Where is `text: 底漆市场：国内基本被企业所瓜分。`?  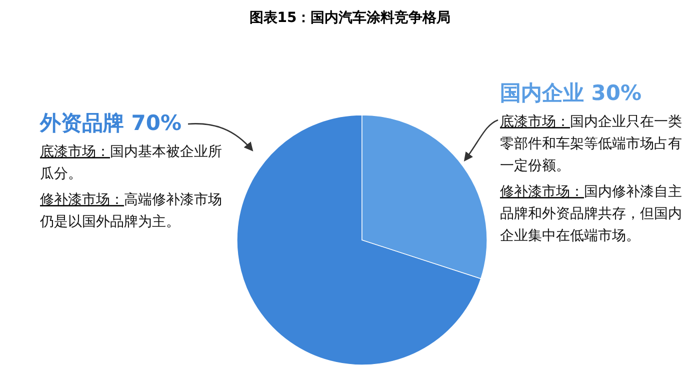 text: 底漆市场：国内基本被企业所瓜分。 is located at coordinates (131, 163).